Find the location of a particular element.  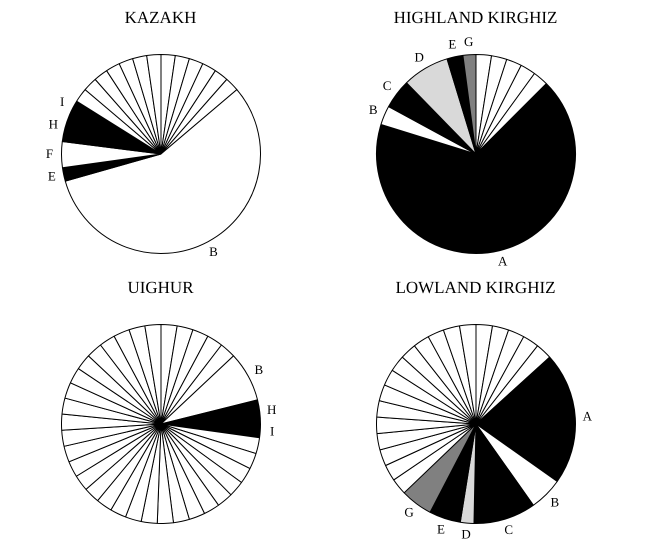

chart-title: HIGHLAND KIRGHIZ is located at coordinates (475, 18).